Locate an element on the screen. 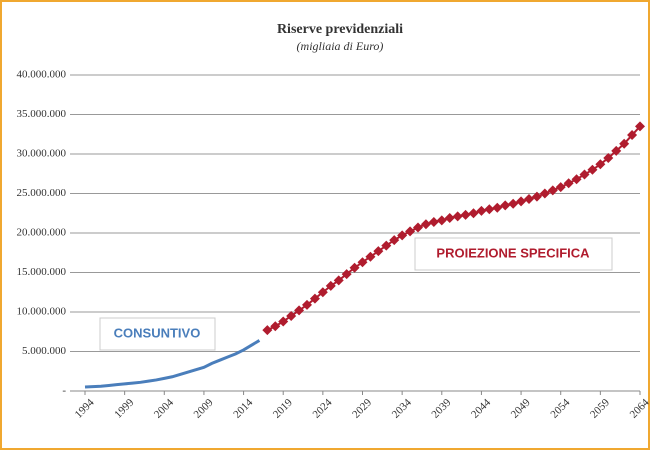 The height and width of the screenshot is (450, 650). annotation: CONSUNTIVO is located at coordinates (157, 332).